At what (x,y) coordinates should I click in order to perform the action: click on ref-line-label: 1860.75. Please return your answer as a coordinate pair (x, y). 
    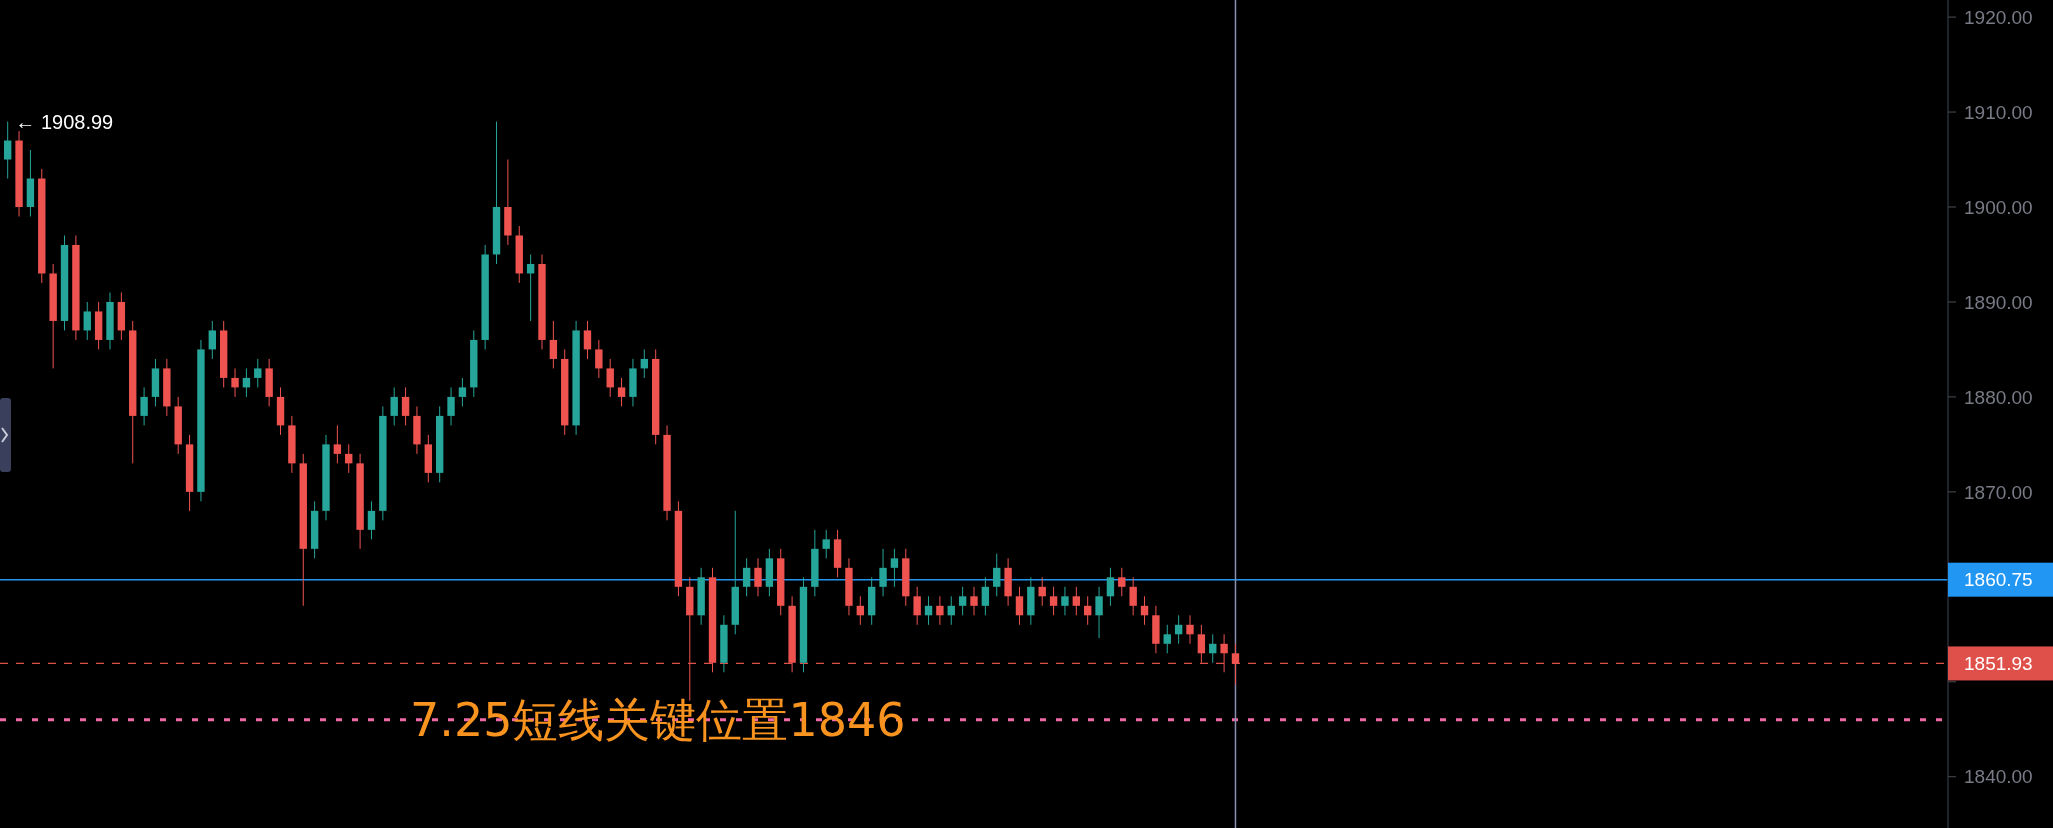
    Looking at the image, I should click on (1998, 580).